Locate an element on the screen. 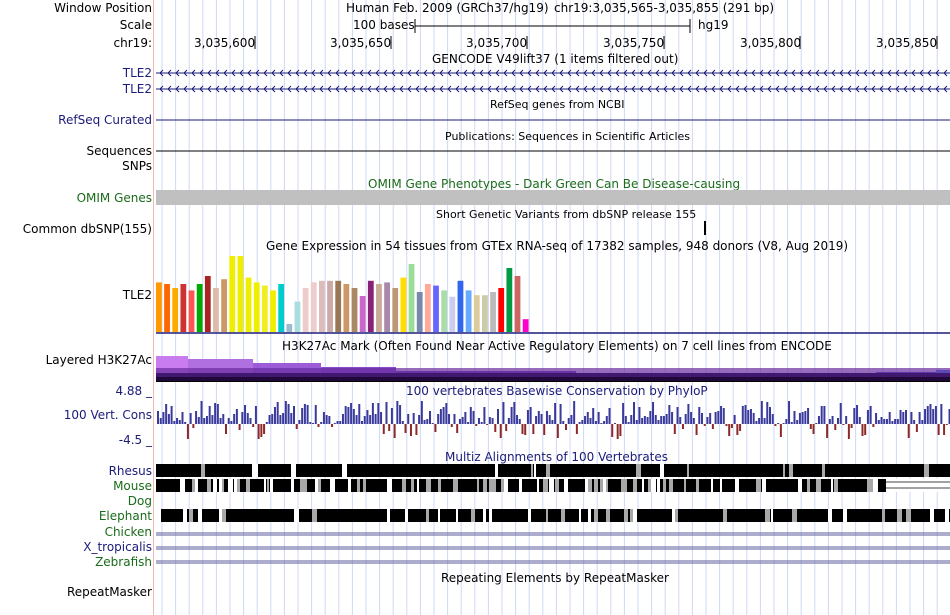 The width and height of the screenshot is (950, 615). multiz-species-rhesus: Rhesus is located at coordinates (130, 471).